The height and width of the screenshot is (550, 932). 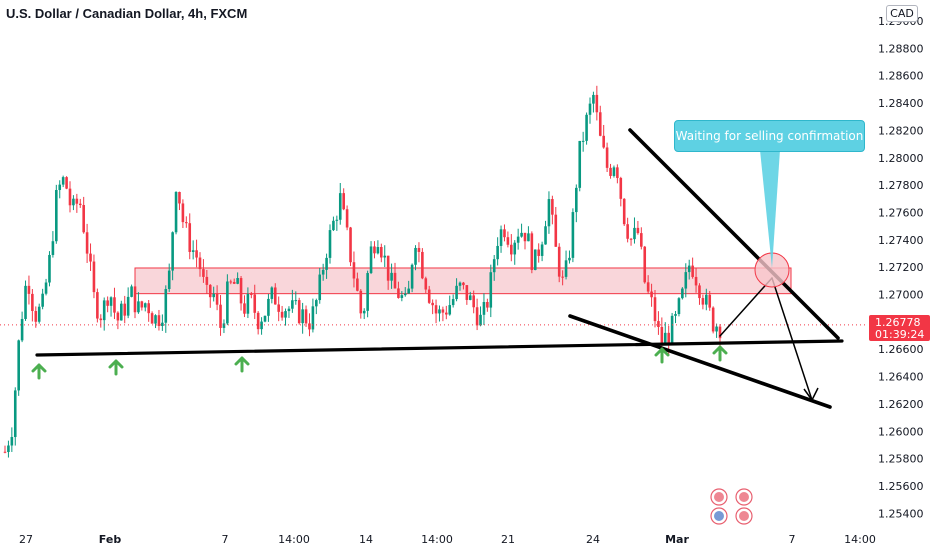 What do you see at coordinates (731, 506) in the screenshot?
I see `event-flags` at bounding box center [731, 506].